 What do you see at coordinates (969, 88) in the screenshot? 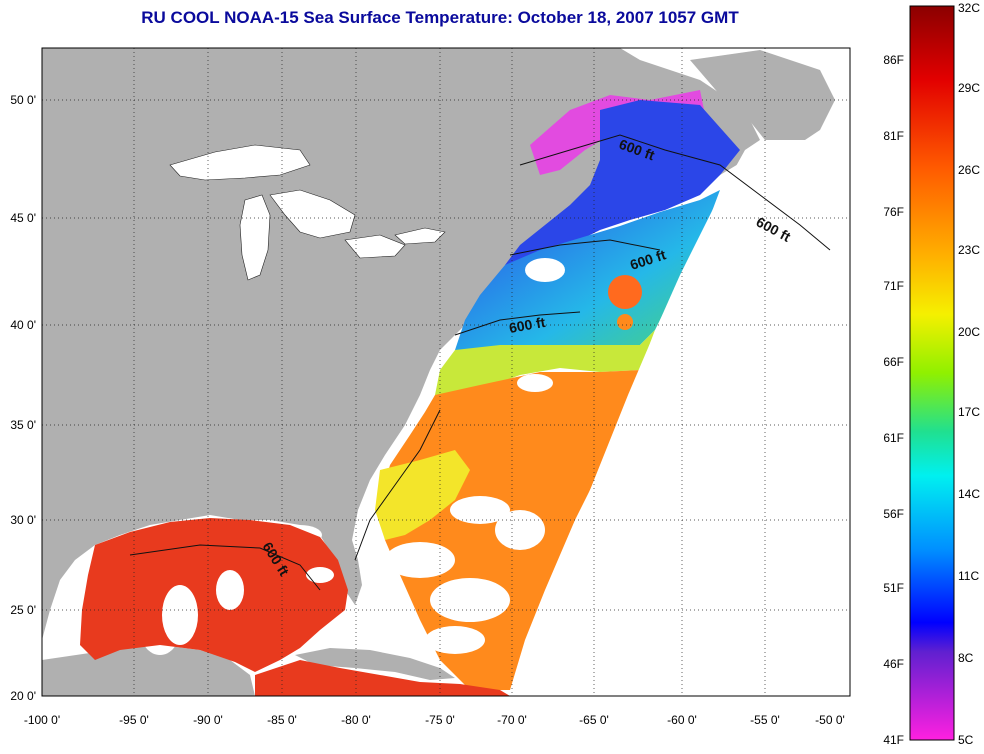
I see `colorbar-c-label: 29C` at bounding box center [969, 88].